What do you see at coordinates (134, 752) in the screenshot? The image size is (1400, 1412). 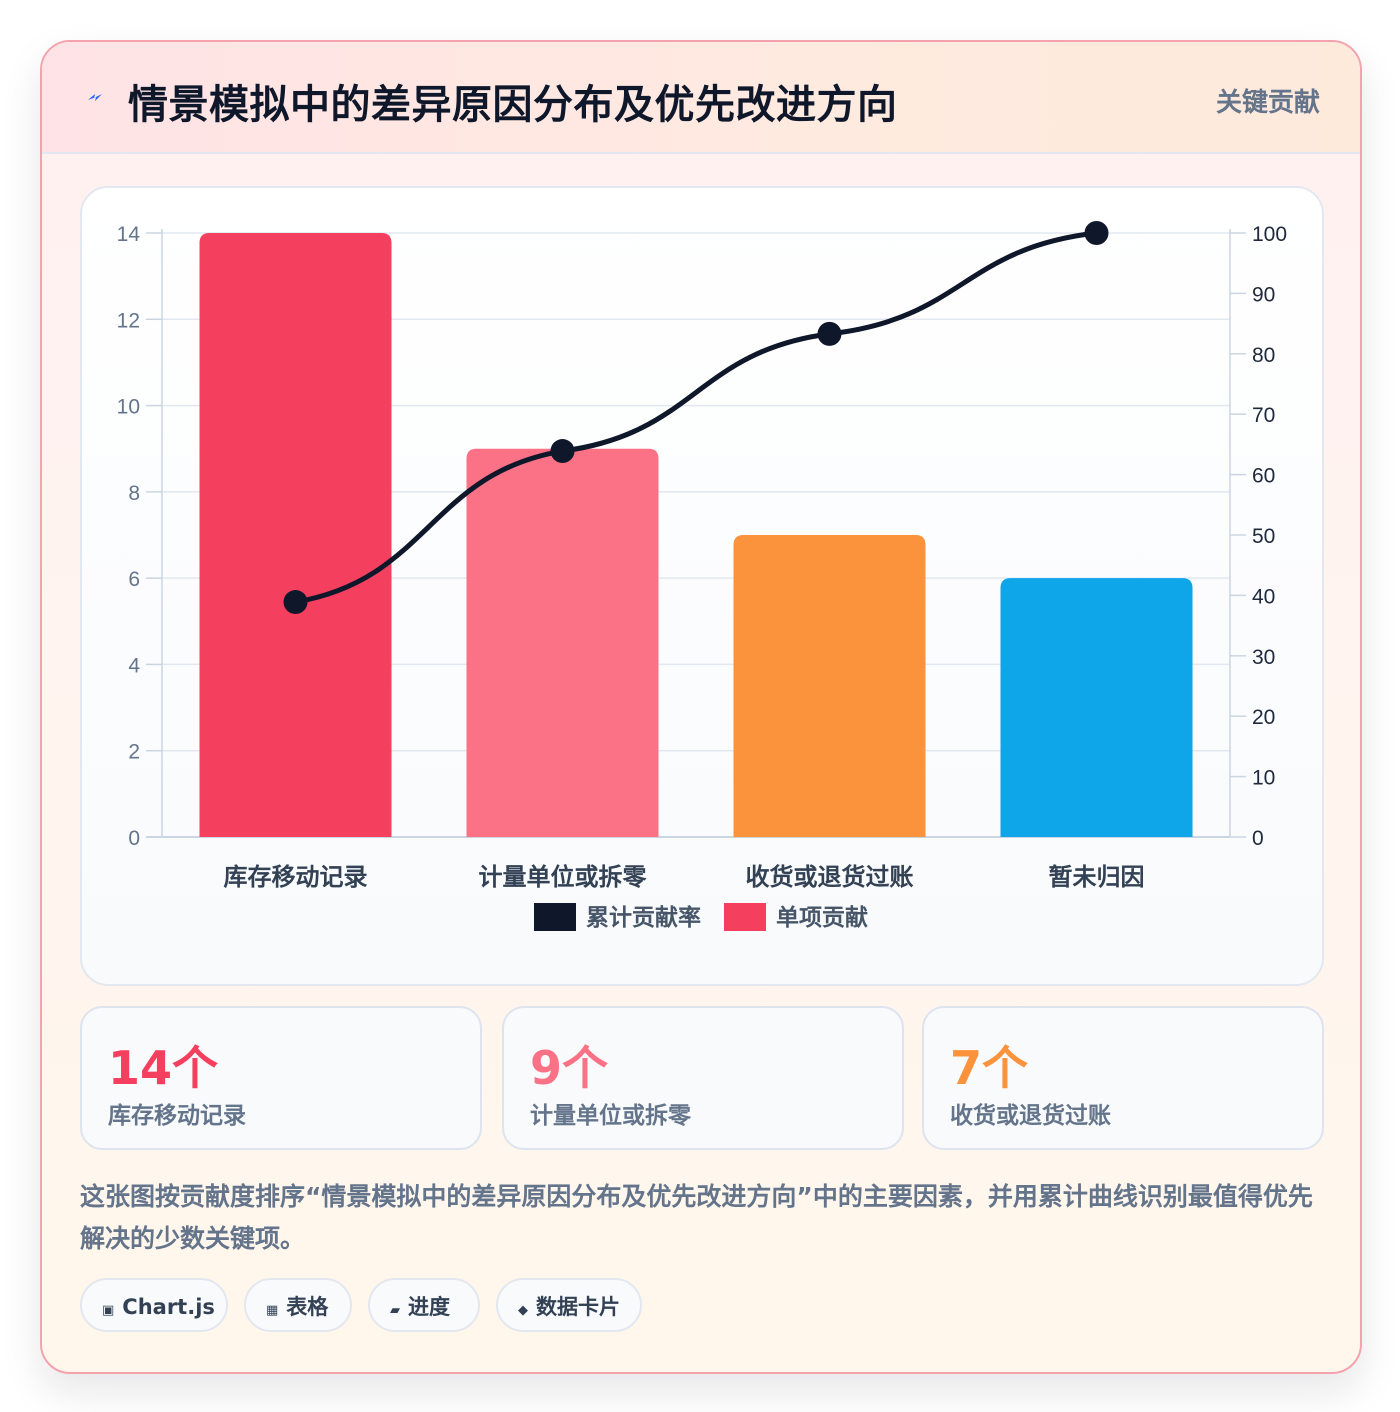 I see `y-left-tick-label: 2` at bounding box center [134, 752].